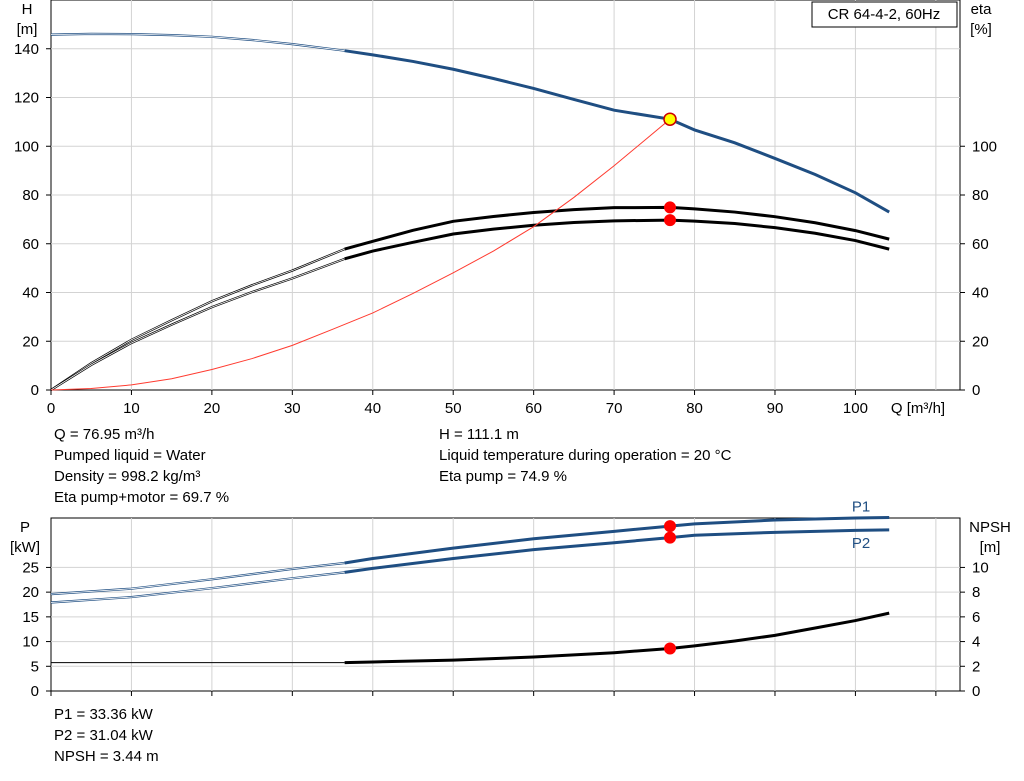 This screenshot has width=1024, height=781. Describe the element at coordinates (861, 543) in the screenshot. I see `series-label-p2: P2` at that location.